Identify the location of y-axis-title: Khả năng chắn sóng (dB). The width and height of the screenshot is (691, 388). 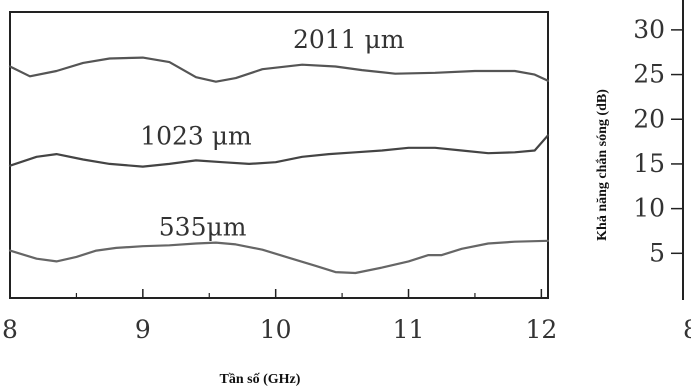
(602, 165).